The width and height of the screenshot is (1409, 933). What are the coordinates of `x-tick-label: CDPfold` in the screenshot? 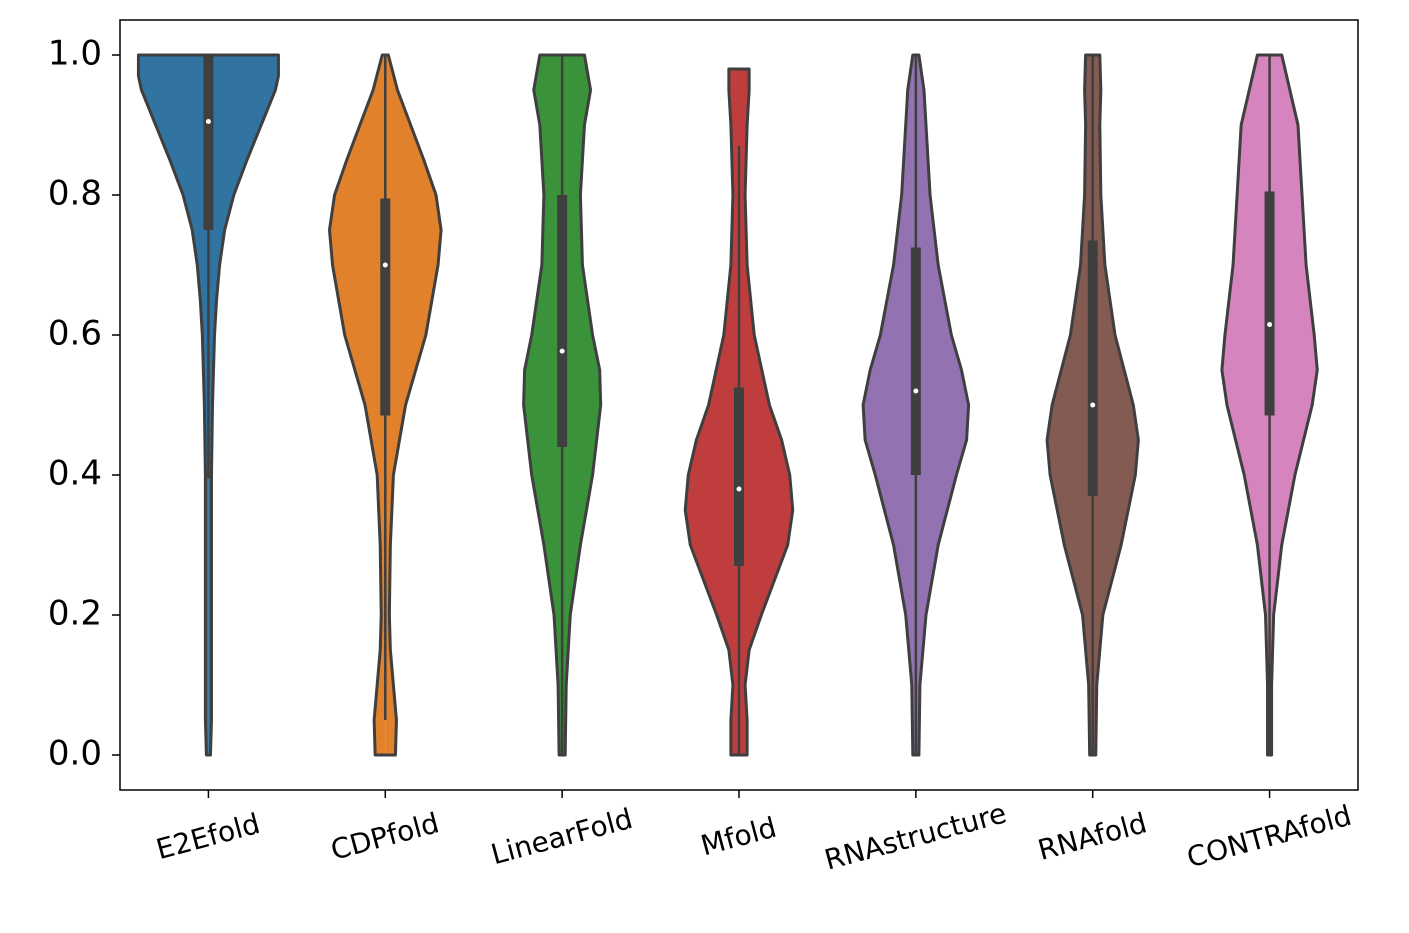 It's located at (384, 836).